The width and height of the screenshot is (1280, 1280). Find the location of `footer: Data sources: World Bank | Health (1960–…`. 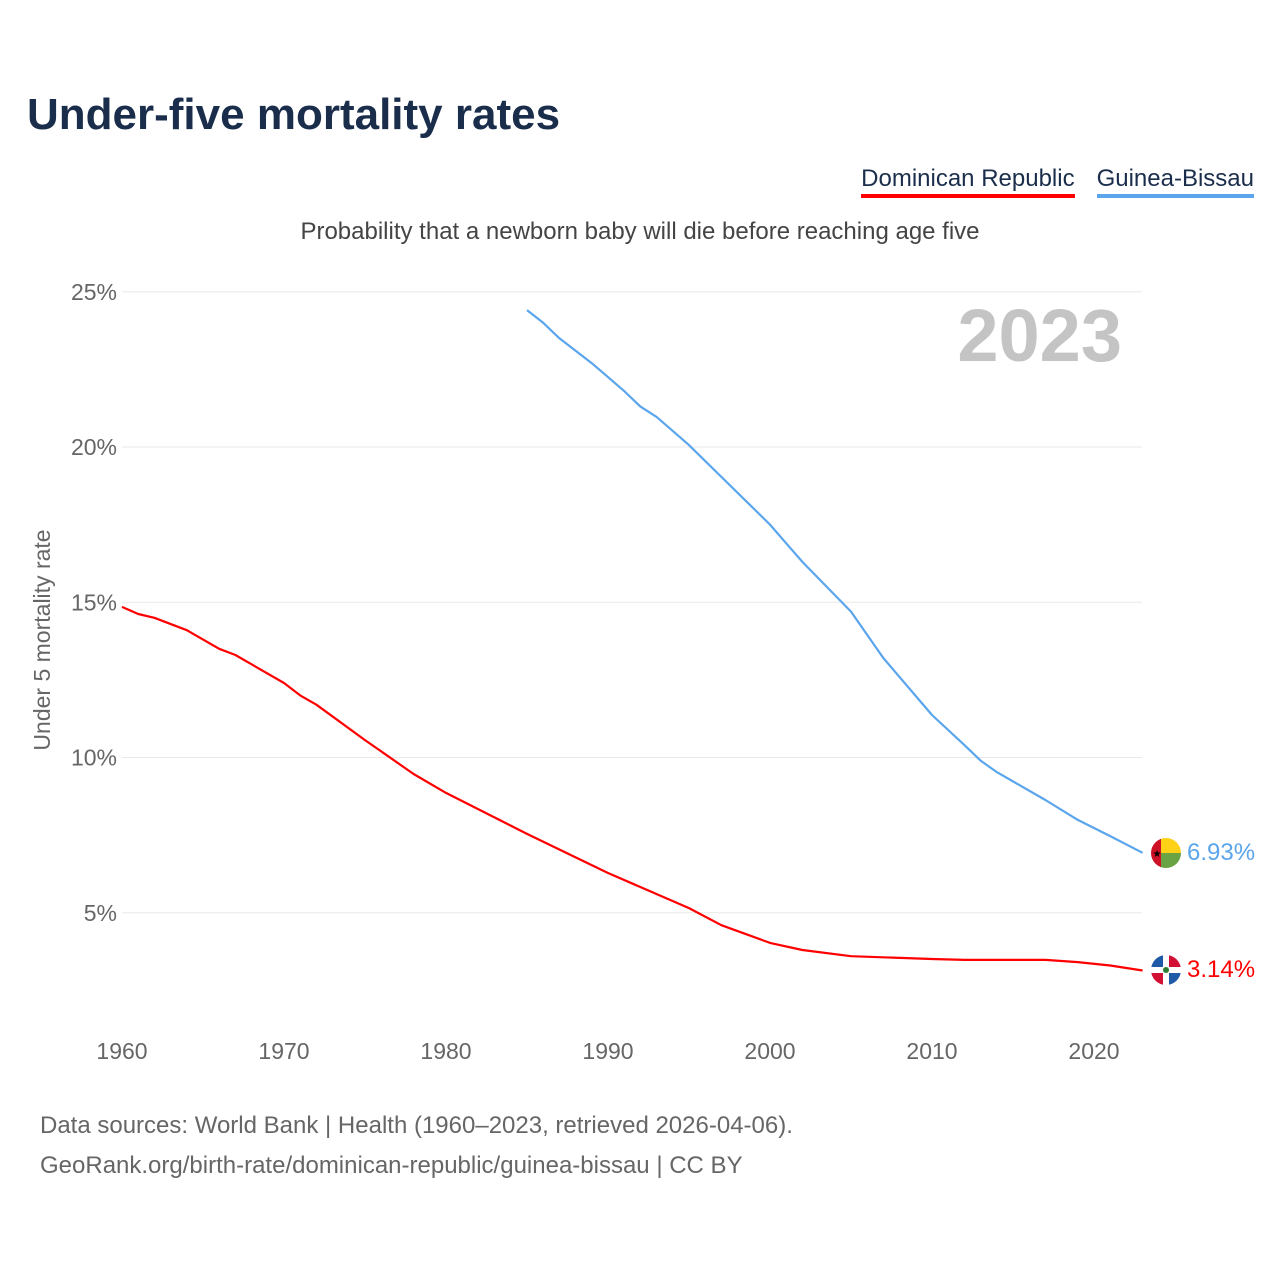

footer: Data sources: World Bank | Health (1960–… is located at coordinates (416, 1146).